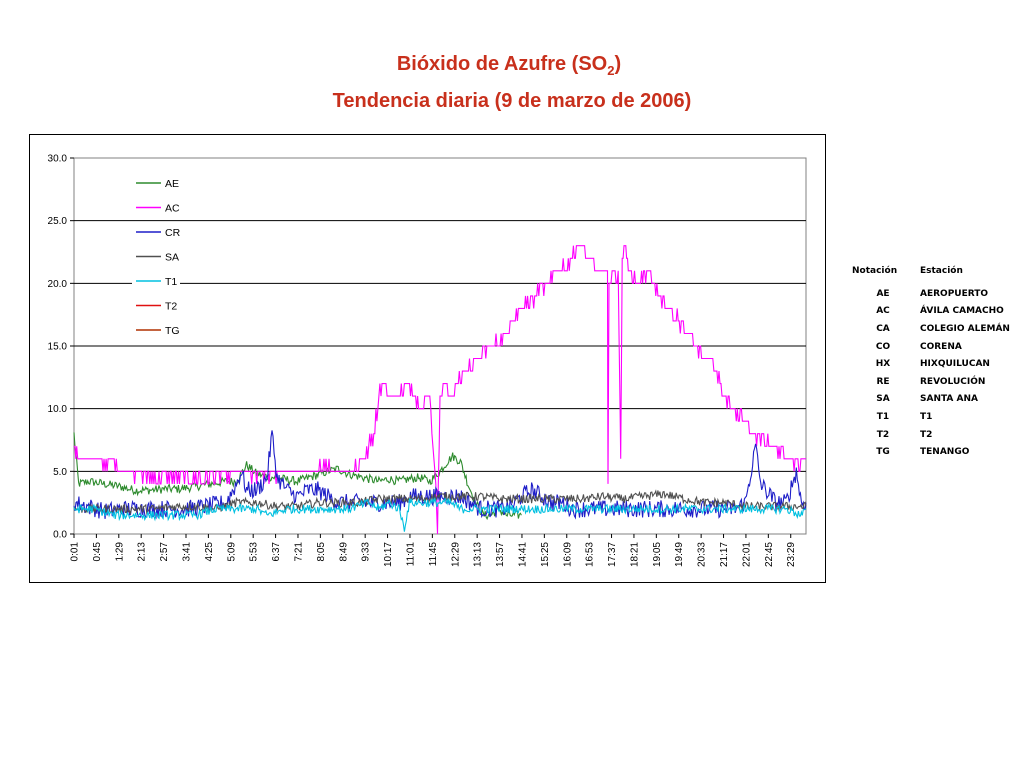  What do you see at coordinates (522, 554) in the screenshot?
I see `x-tick-label: 14:41` at bounding box center [522, 554].